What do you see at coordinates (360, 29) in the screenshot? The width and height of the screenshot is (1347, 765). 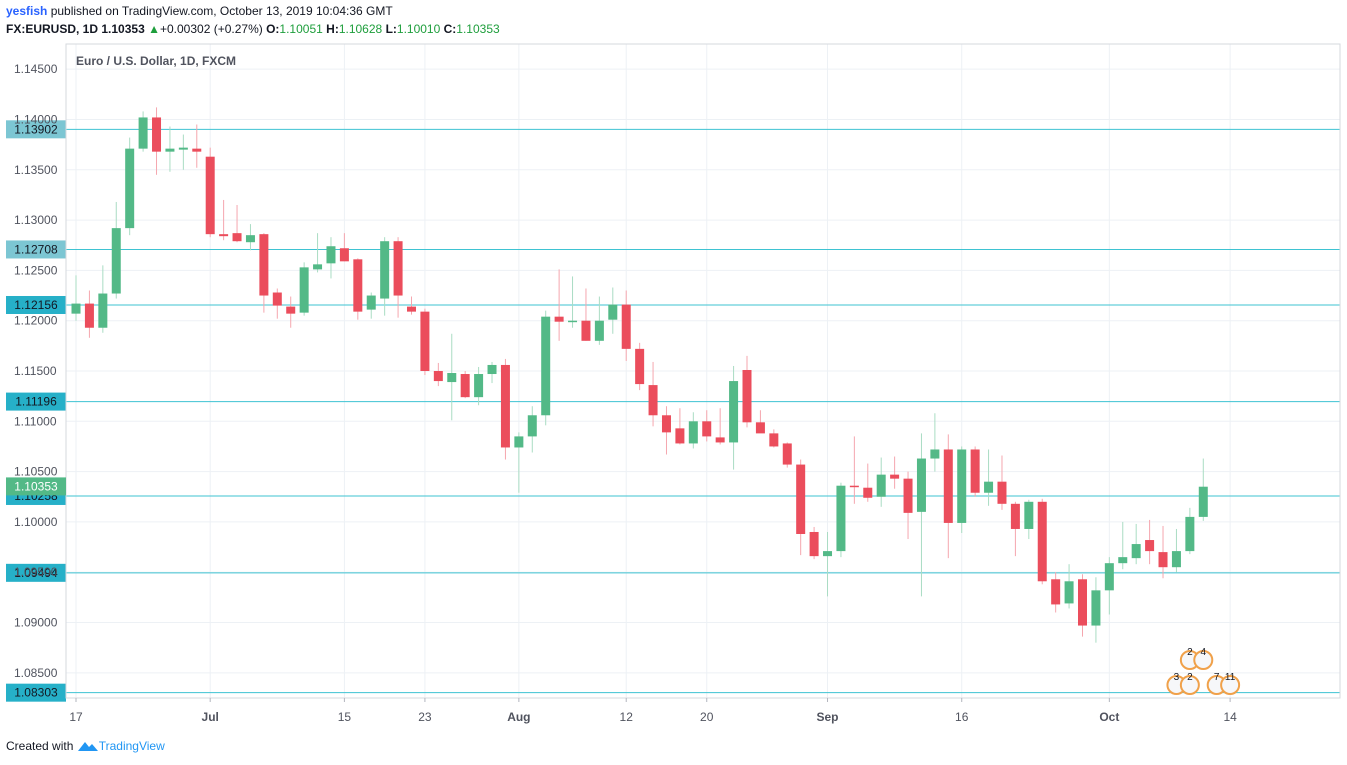 I see `high-value: 1.10628` at bounding box center [360, 29].